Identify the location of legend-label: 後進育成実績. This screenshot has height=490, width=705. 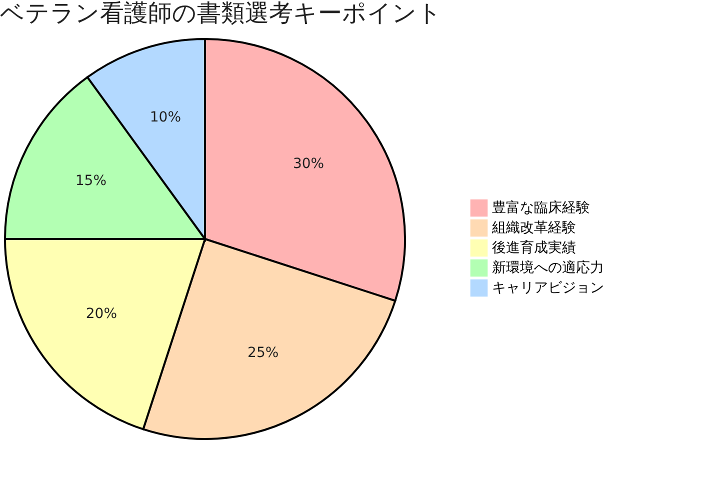
(534, 247).